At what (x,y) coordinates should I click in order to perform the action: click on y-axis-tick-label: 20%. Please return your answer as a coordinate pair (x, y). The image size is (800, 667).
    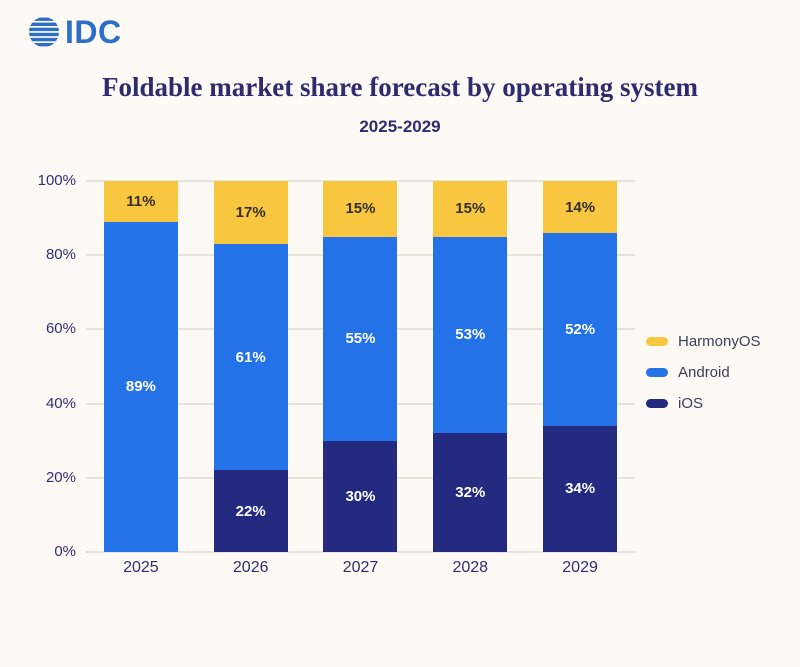
    Looking at the image, I should click on (60, 477).